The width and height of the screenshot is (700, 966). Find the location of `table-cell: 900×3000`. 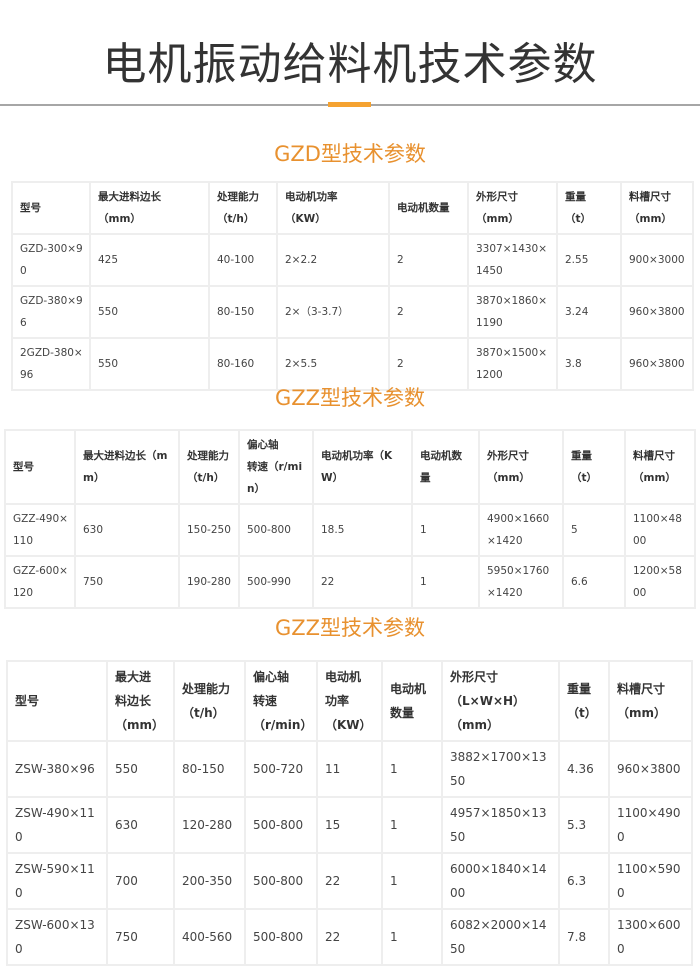

table-cell: 900×3000 is located at coordinates (657, 260).